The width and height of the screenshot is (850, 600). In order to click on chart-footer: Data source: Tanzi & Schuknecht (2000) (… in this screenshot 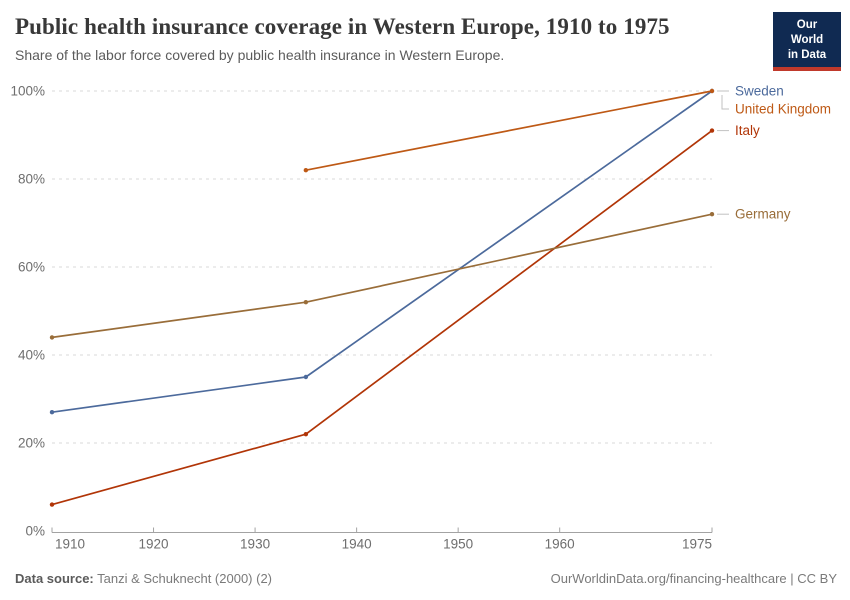, I will do `click(426, 578)`.